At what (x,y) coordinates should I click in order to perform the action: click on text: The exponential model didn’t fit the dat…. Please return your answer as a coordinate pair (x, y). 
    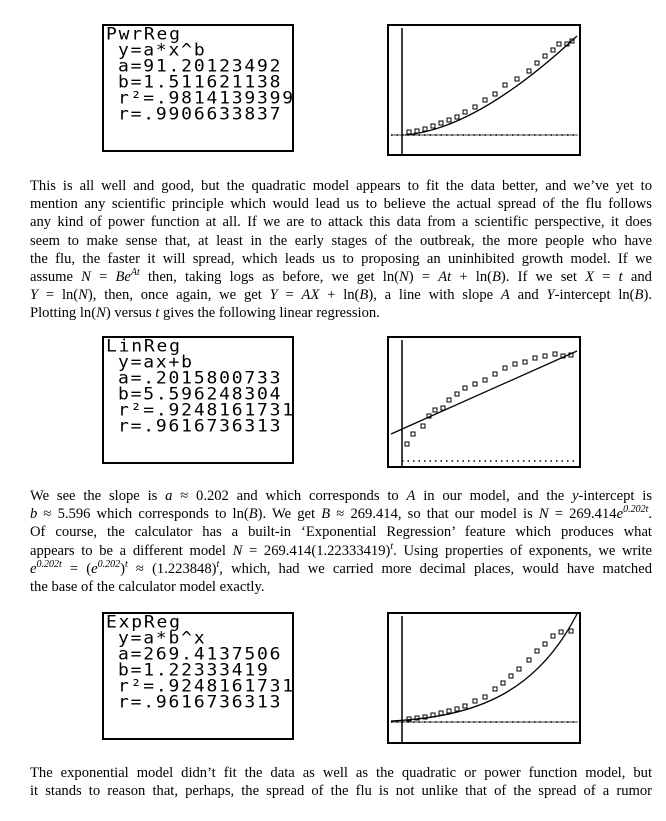
    Looking at the image, I should click on (341, 773).